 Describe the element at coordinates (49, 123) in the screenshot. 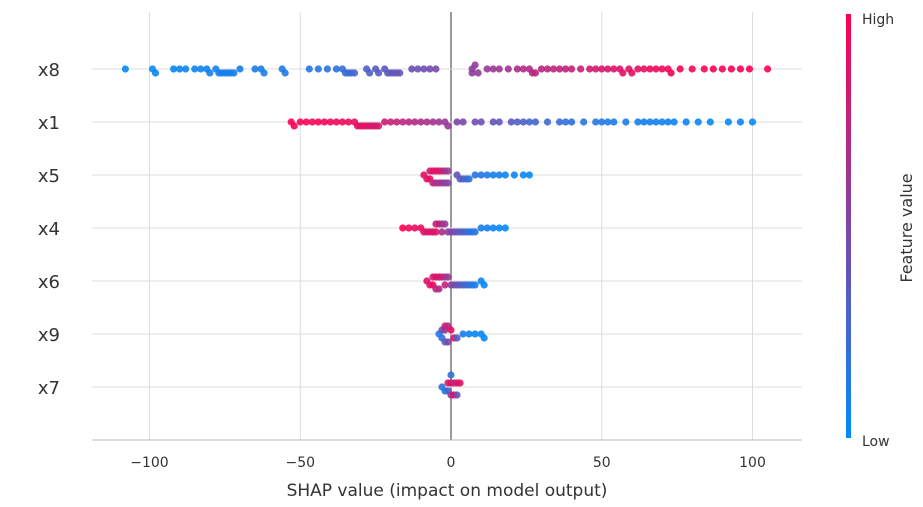

I see `feature-label-x1: x1` at that location.